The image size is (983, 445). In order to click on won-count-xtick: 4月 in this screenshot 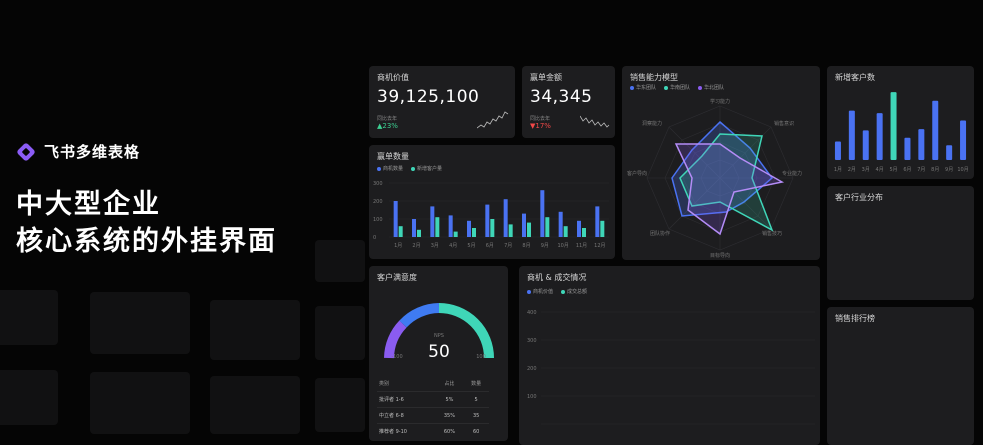, I will do `click(453, 246)`.